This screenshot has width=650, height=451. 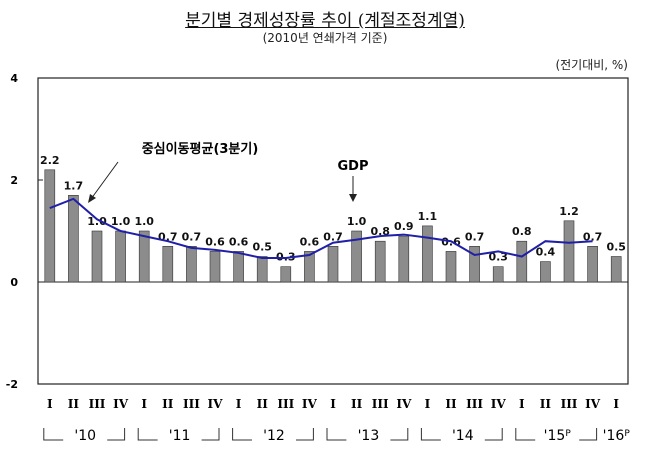 I want to click on bar-value-label: 0.3, so click(x=498, y=257).